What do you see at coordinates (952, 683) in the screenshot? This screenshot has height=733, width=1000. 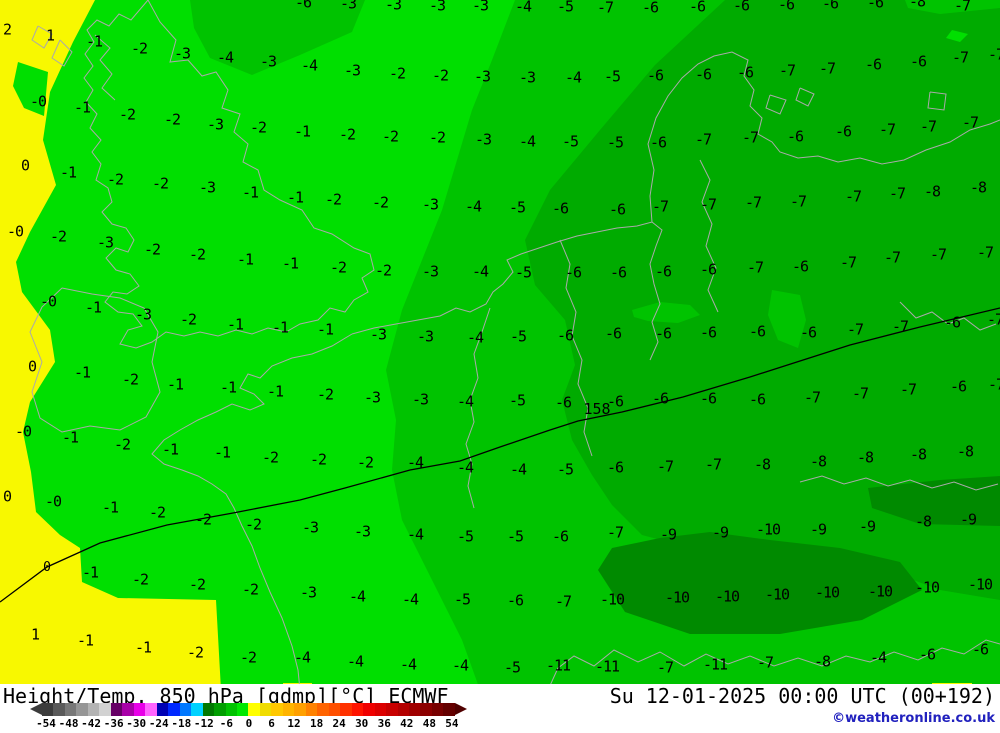 I see `temp-sliver-yellow-bottom-b` at bounding box center [952, 683].